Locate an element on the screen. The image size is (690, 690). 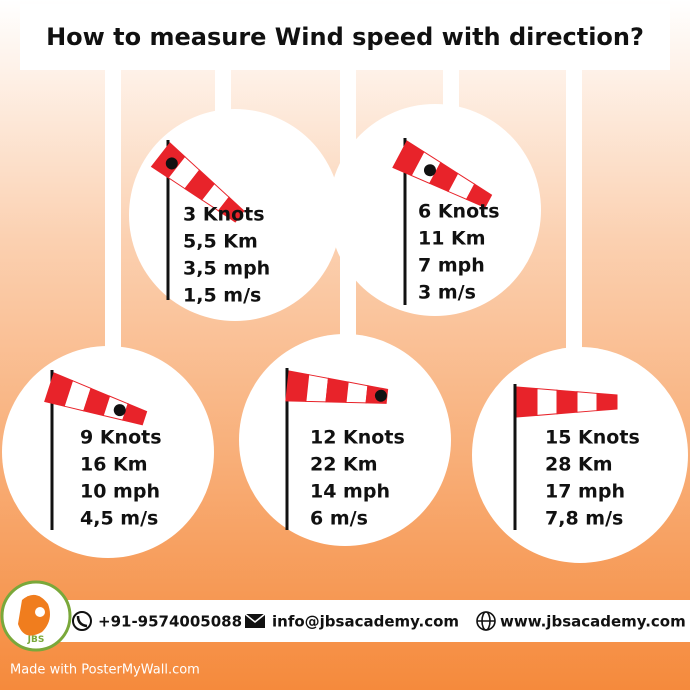
card-line: 7,8 m/s is located at coordinates (584, 519).